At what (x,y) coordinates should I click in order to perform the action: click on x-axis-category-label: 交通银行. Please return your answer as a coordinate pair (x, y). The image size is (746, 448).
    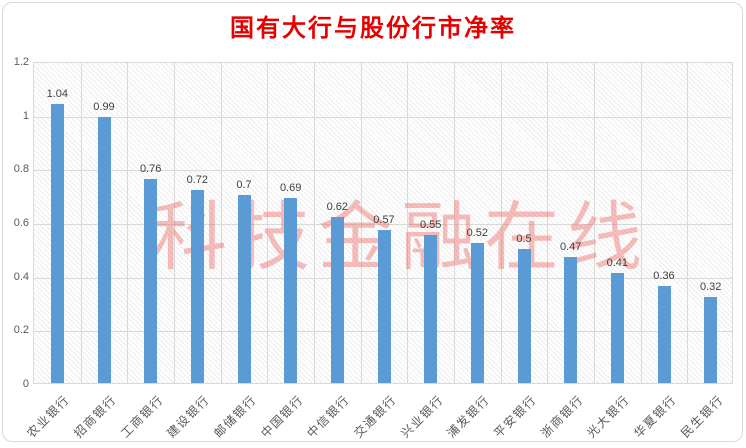
    Looking at the image, I should click on (375, 416).